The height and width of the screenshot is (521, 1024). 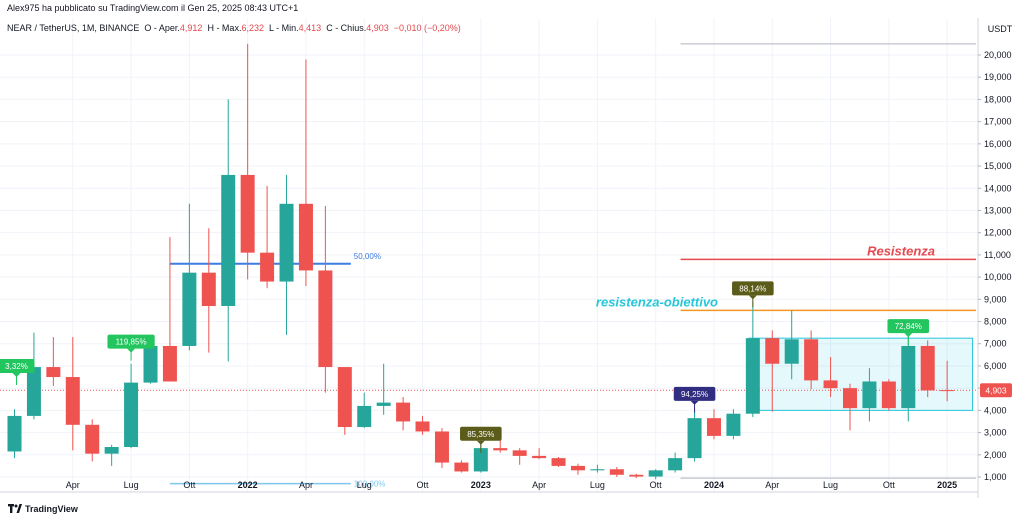 I want to click on price-tick-label: 15,000, so click(x=998, y=166).